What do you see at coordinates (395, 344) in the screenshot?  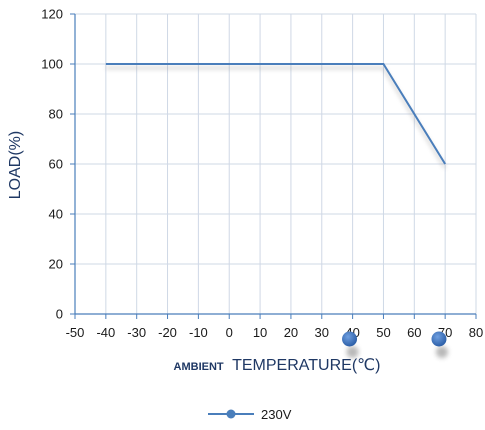 I see `marker-layer` at bounding box center [395, 344].